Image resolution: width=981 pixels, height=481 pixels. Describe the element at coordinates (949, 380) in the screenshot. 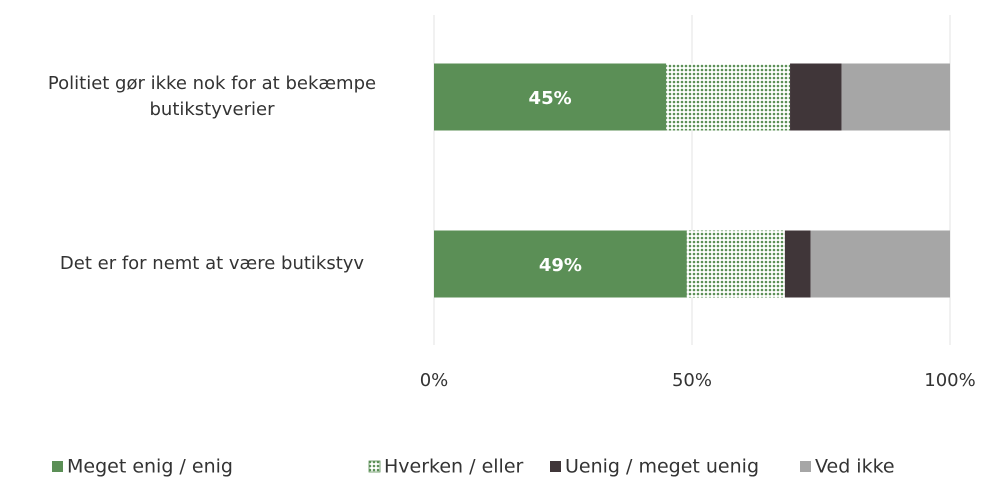

I see `x-tick-label: 100%` at that location.